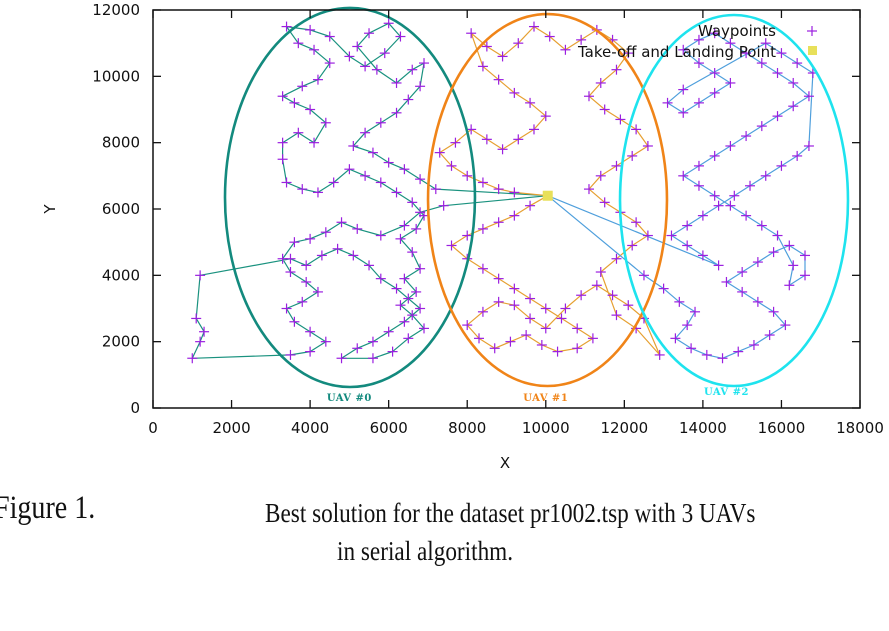 The width and height of the screenshot is (889, 631). Describe the element at coordinates (505, 463) in the screenshot. I see `x-axis-label: X` at that location.